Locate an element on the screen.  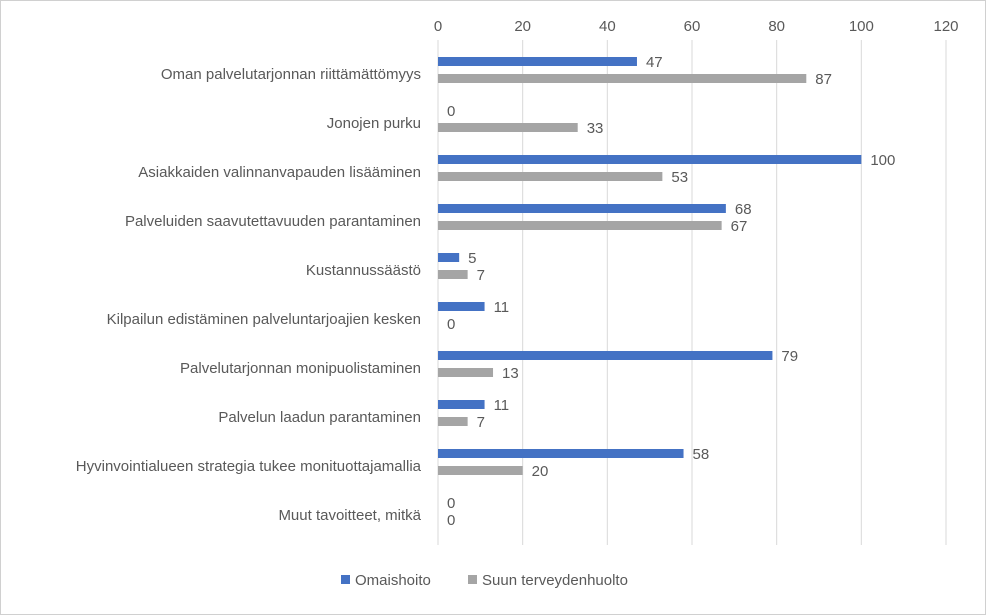
category-label: Palvelutarjonnan monipuolistaminen is located at coordinates (300, 368).